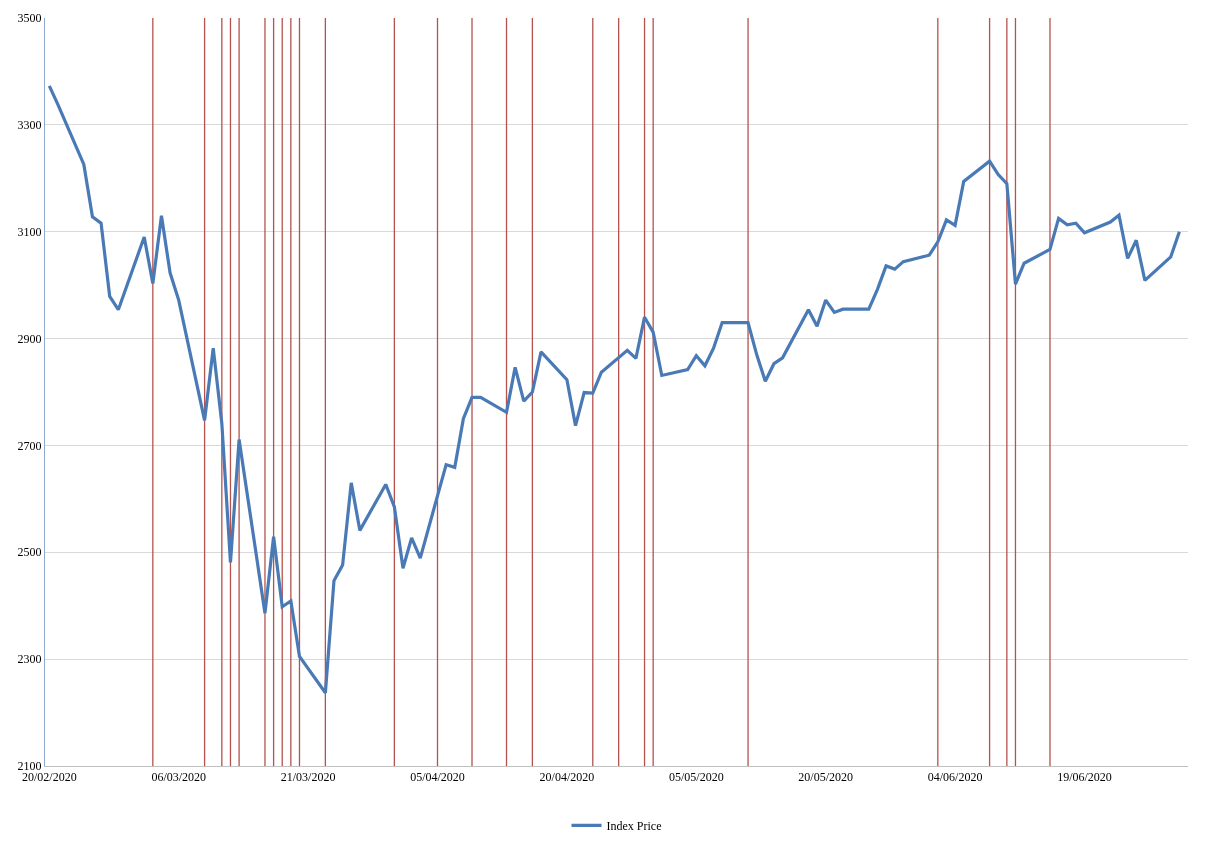 The height and width of the screenshot is (852, 1205). Describe the element at coordinates (1084, 777) in the screenshot. I see `x-tick-label: 19/06/2020` at that location.